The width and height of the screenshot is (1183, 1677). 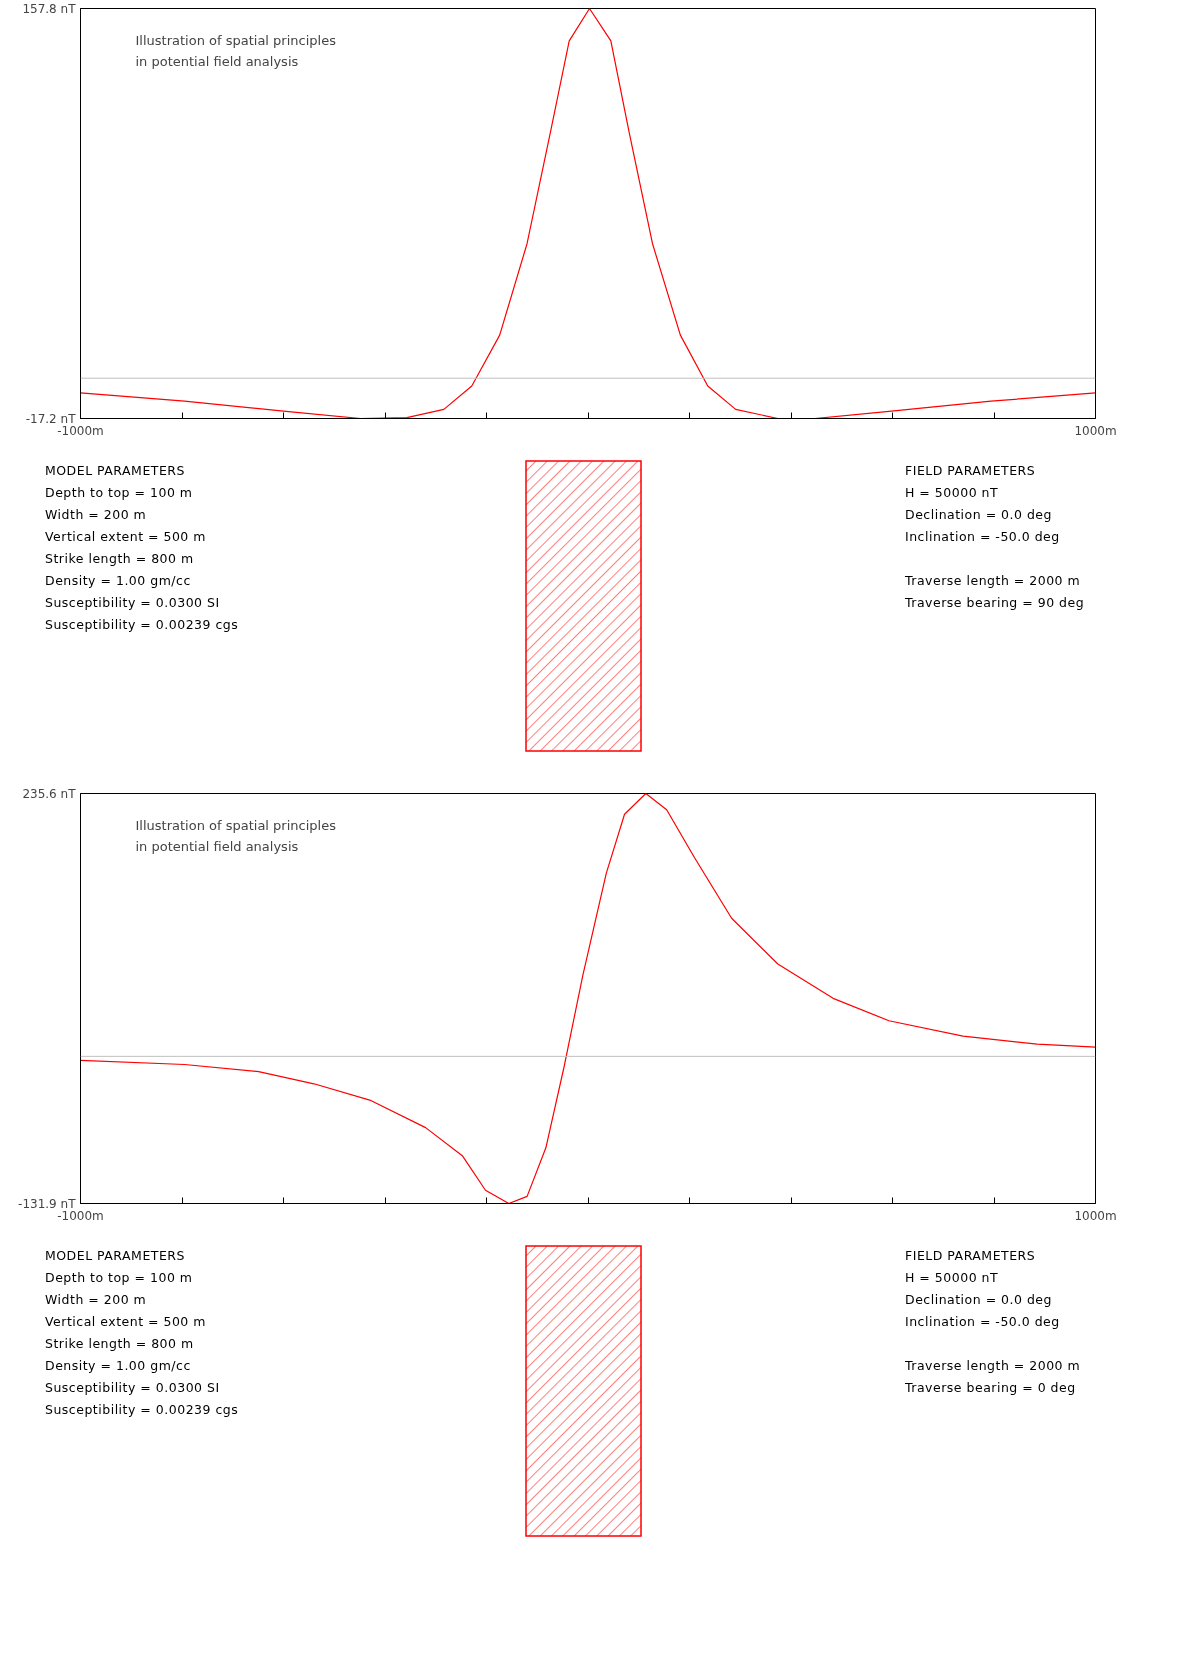 I want to click on y-tick-label: 235.6 nT, so click(x=49, y=793).